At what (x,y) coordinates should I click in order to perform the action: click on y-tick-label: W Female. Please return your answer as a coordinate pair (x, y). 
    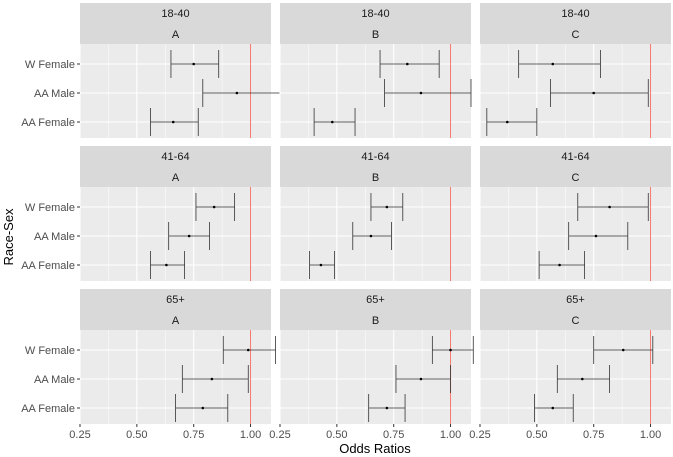
    Looking at the image, I should click on (50, 208).